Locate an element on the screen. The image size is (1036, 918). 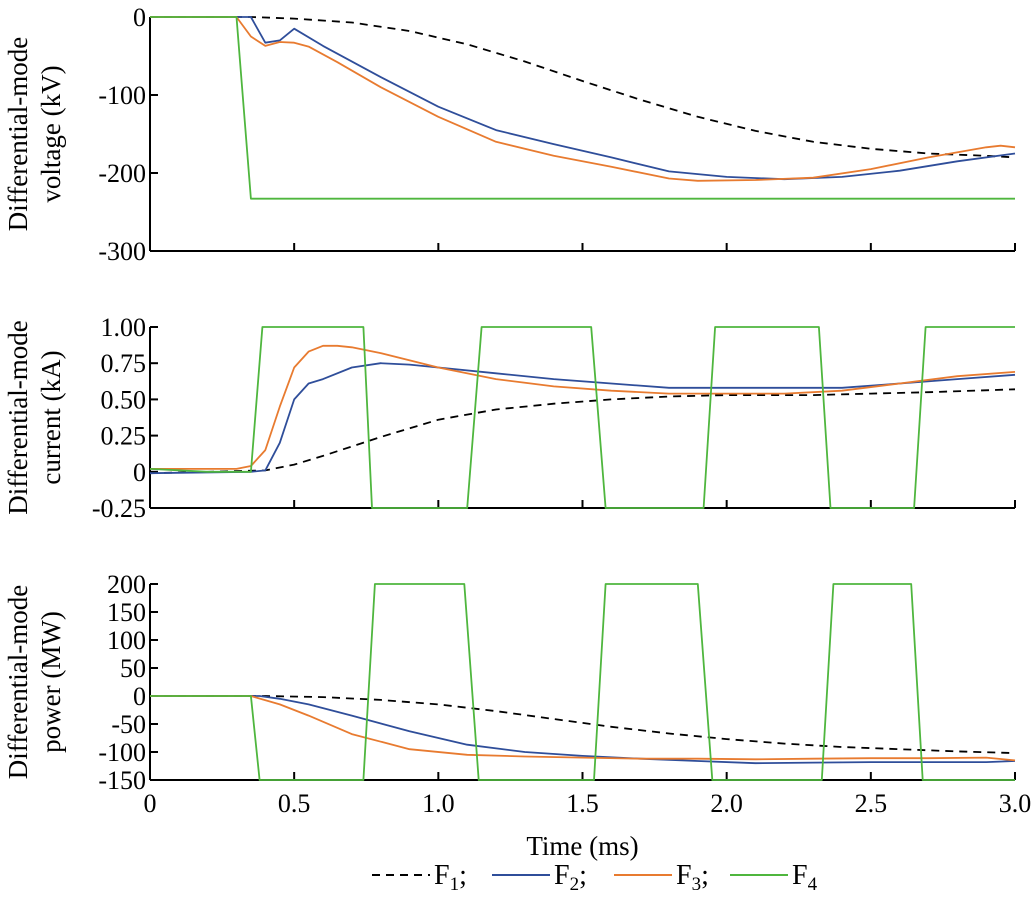
x-tick-label: 2.0 is located at coordinates (726, 803).